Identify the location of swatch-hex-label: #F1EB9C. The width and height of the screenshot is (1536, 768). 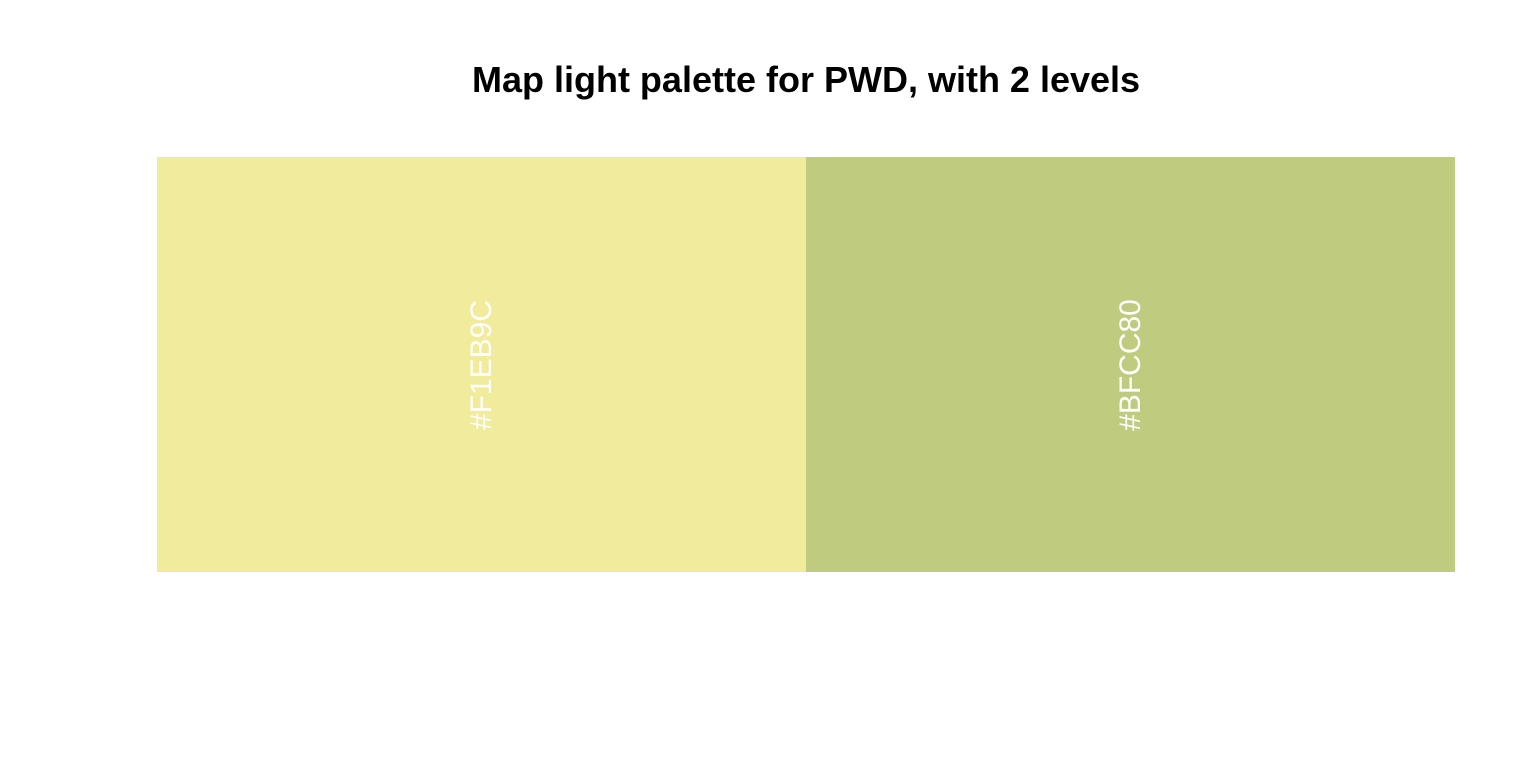
(481, 364).